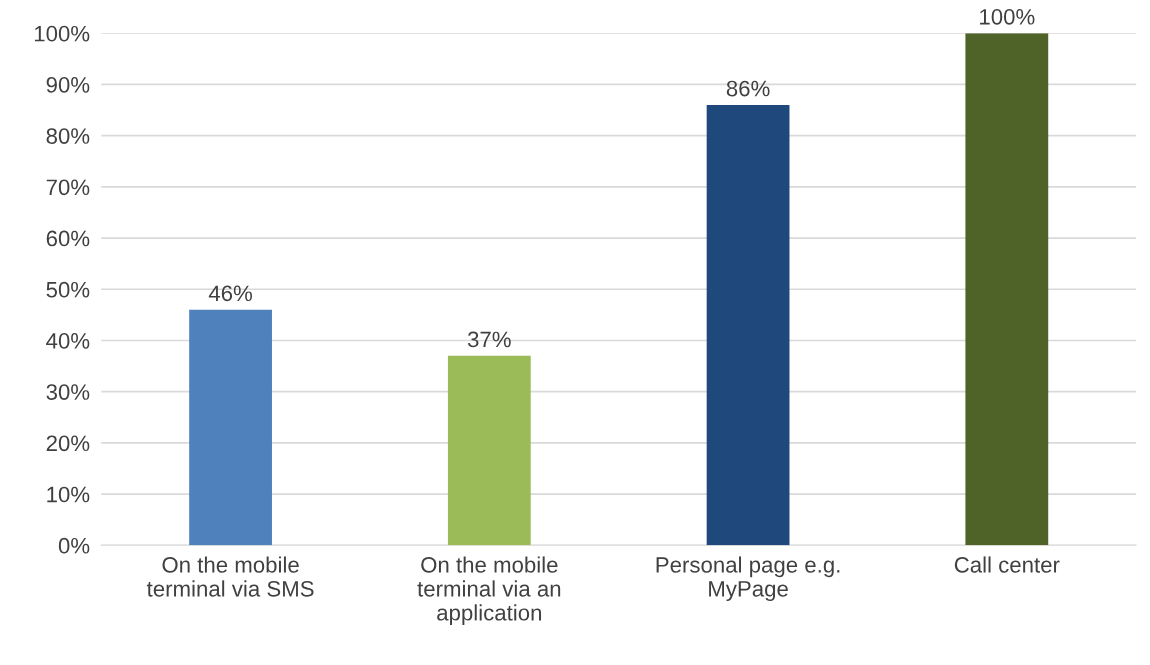  Describe the element at coordinates (74, 545) in the screenshot. I see `y-tick-label: 0%` at that location.